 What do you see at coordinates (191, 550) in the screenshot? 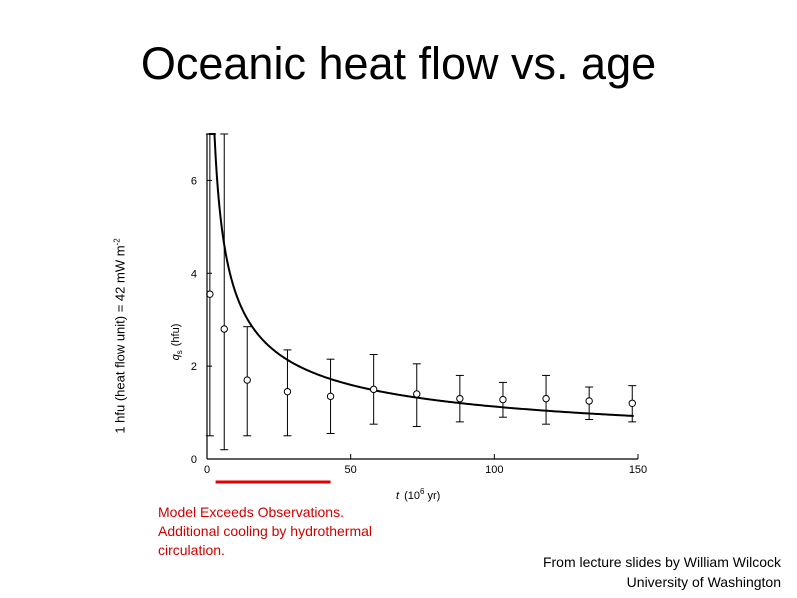
I see `note-line-3: circulation.` at bounding box center [191, 550].